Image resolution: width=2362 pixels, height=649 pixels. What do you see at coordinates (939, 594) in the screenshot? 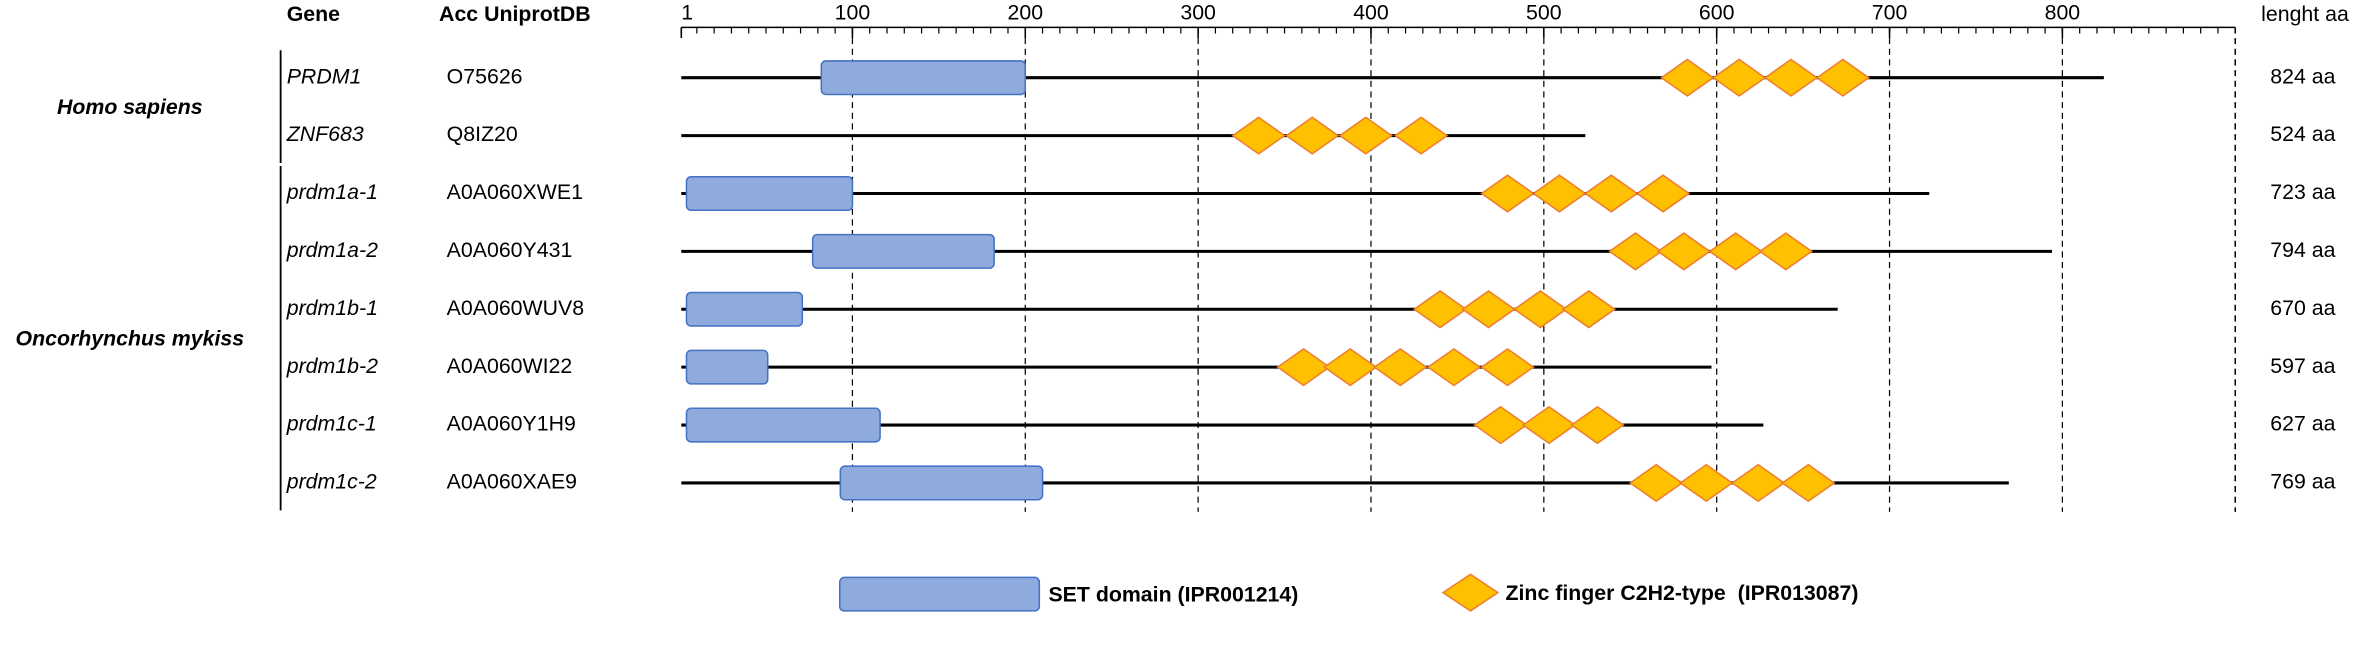
I see `legend-set-swatch` at bounding box center [939, 594].